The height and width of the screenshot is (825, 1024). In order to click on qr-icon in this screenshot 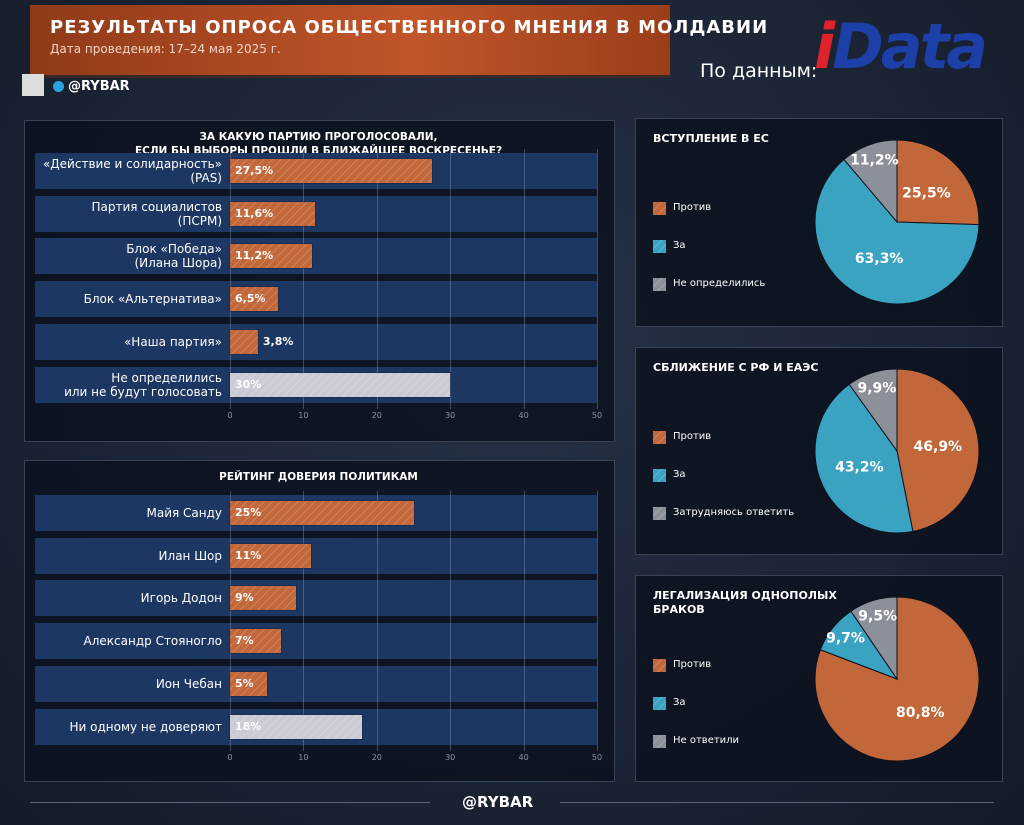, I will do `click(33, 85)`.